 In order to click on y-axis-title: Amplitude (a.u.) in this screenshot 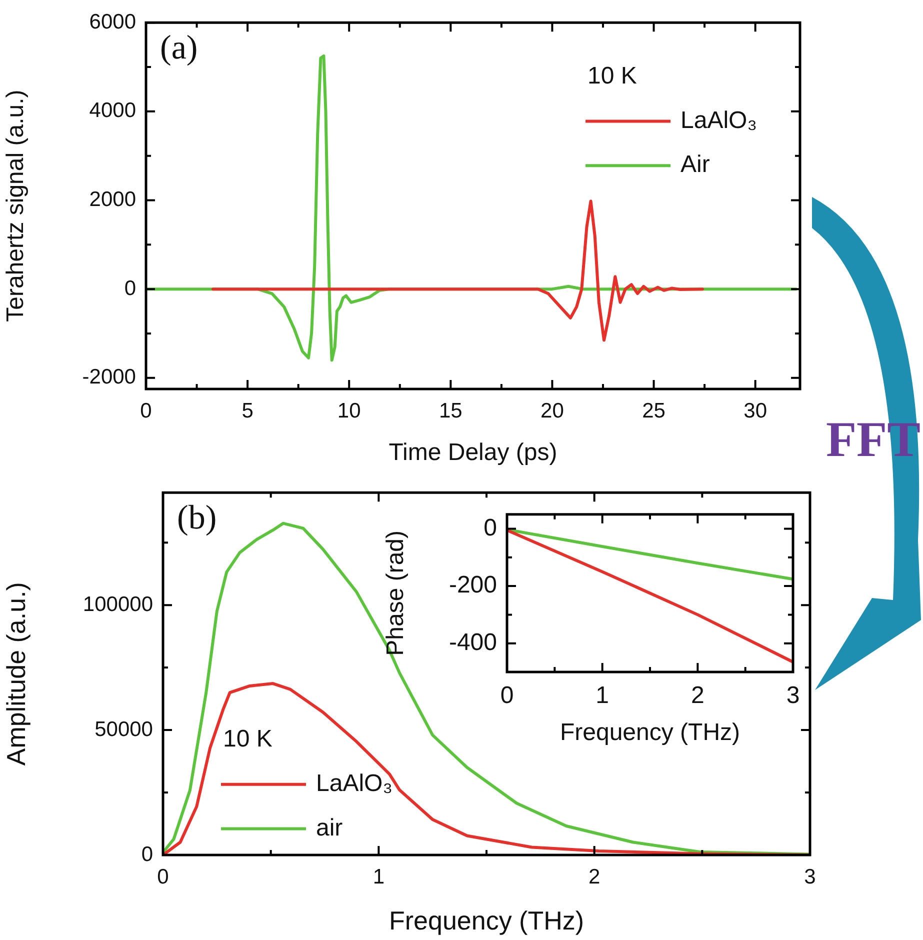, I will do `click(15, 674)`.